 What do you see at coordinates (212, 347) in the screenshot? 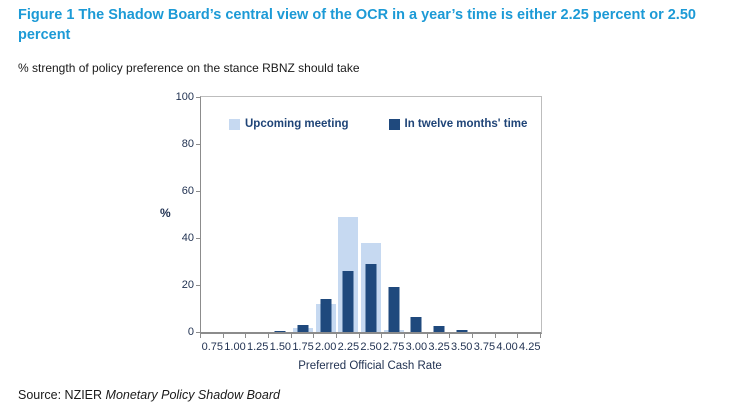
I see `x-tick-label-0.75: 0.75` at bounding box center [212, 347].